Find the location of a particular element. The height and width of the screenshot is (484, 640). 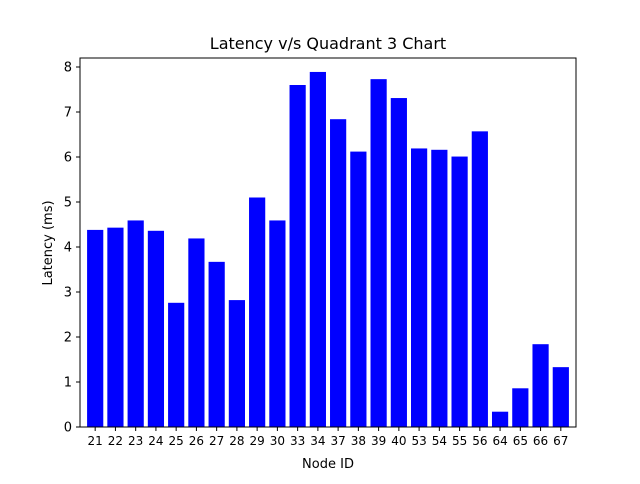

x-axis-label: Node ID is located at coordinates (328, 464).